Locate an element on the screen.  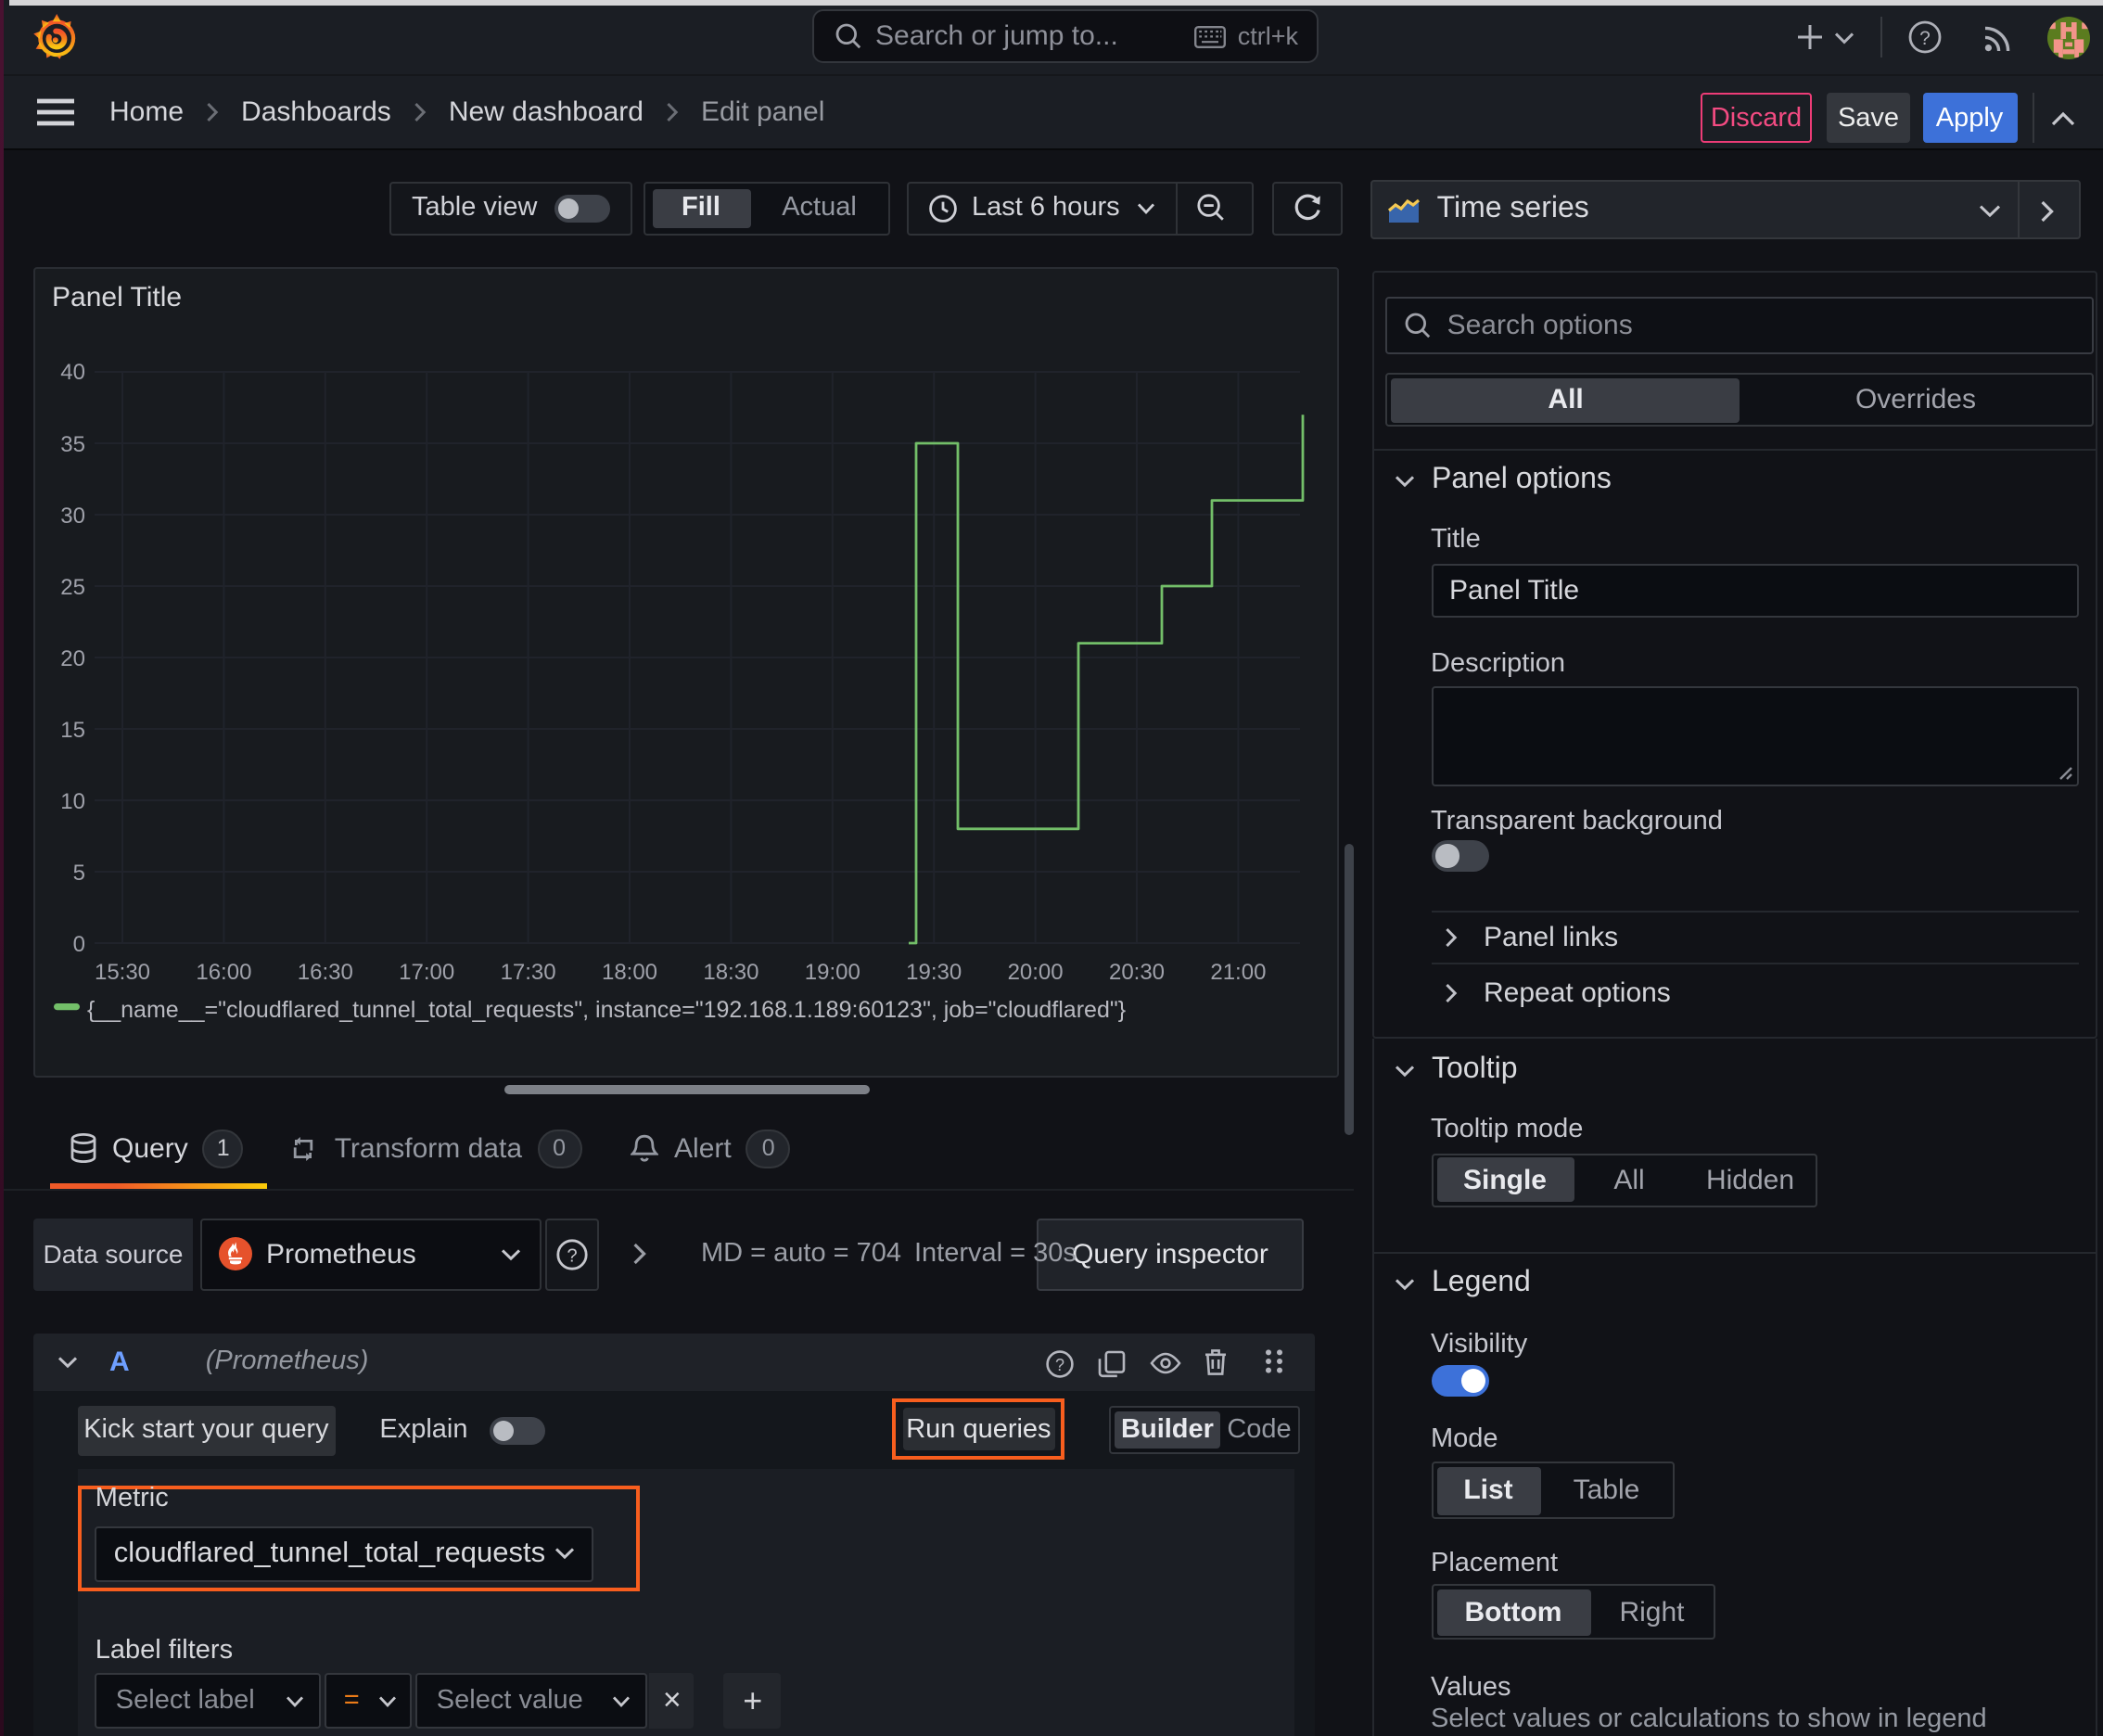
svg-text: 15:30 is located at coordinates (122, 972).